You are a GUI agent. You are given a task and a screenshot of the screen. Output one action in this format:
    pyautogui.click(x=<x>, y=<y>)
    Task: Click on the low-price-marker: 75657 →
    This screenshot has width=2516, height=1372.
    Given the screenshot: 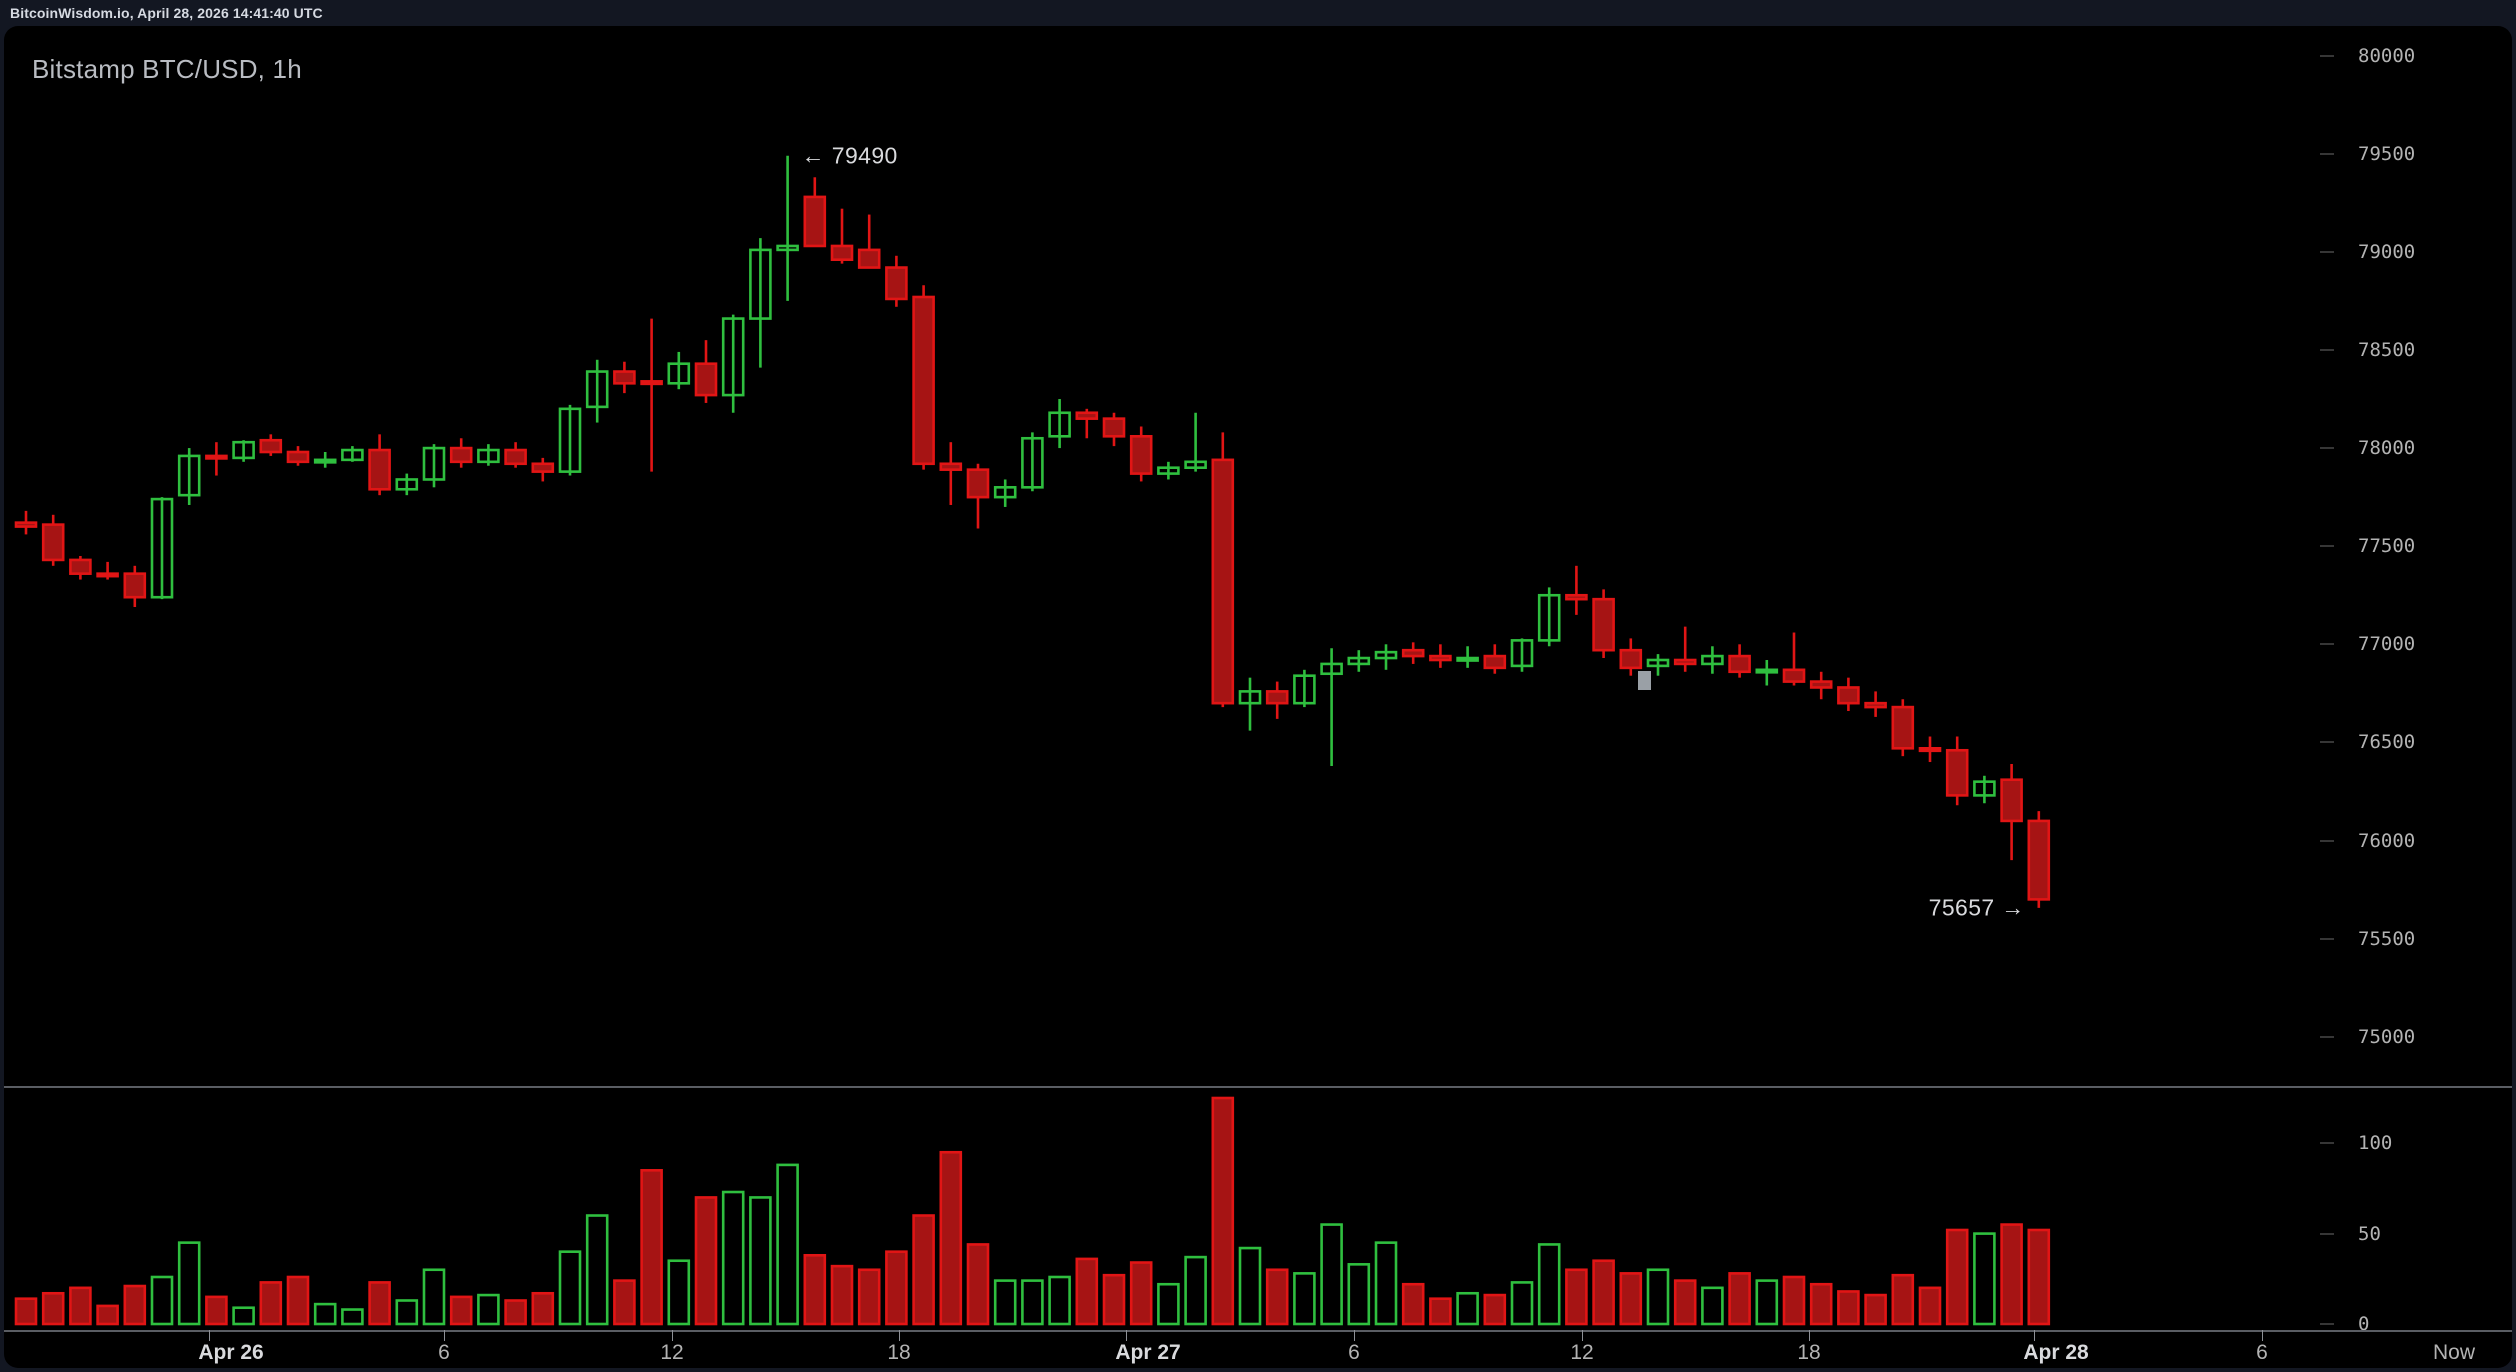 What is the action you would take?
    pyautogui.click(x=1976, y=907)
    